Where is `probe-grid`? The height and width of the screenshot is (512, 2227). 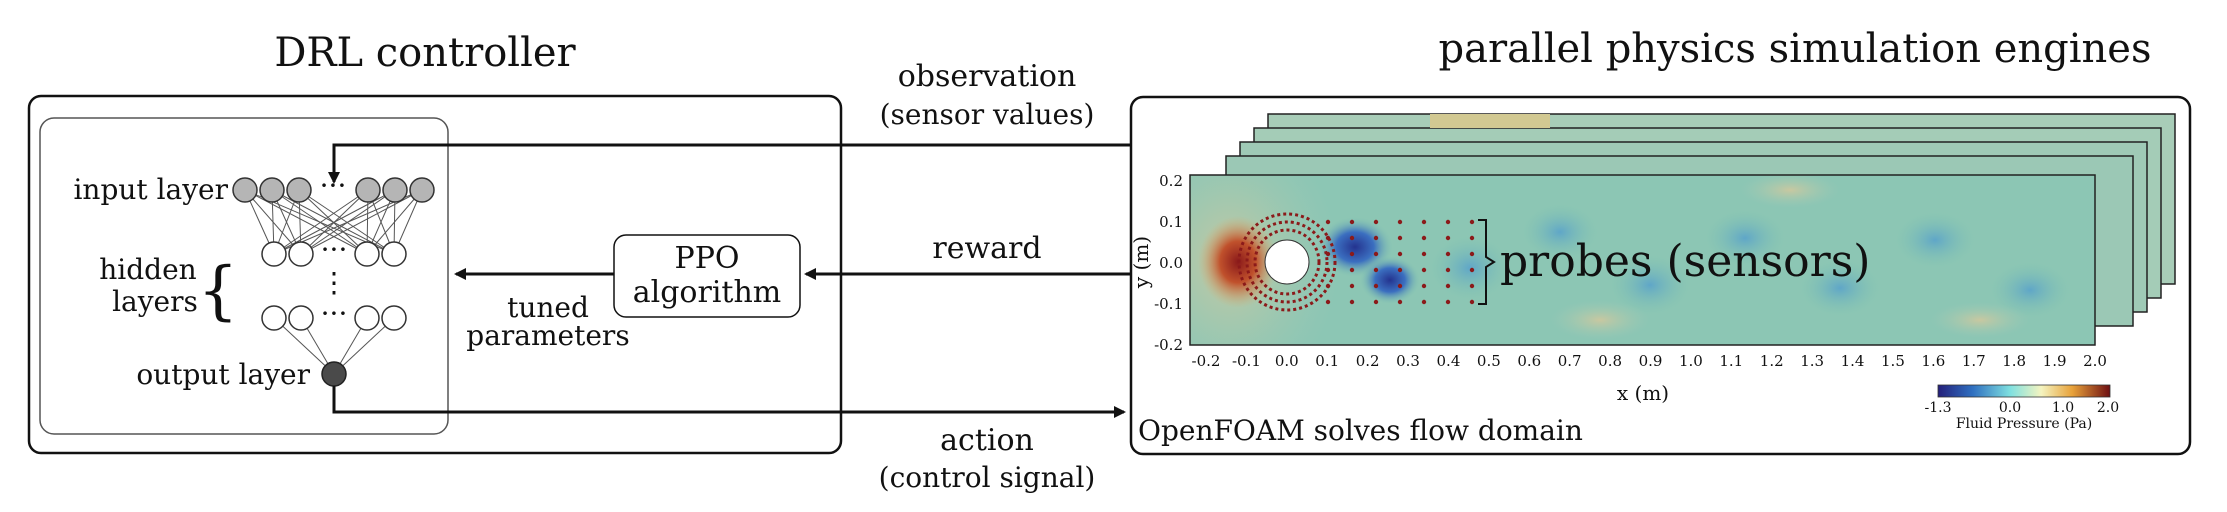 probe-grid is located at coordinates (1400, 262).